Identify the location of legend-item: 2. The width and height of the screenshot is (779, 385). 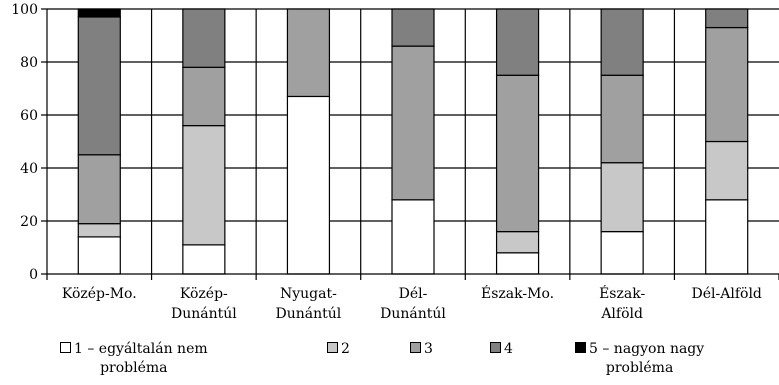
(338, 349).